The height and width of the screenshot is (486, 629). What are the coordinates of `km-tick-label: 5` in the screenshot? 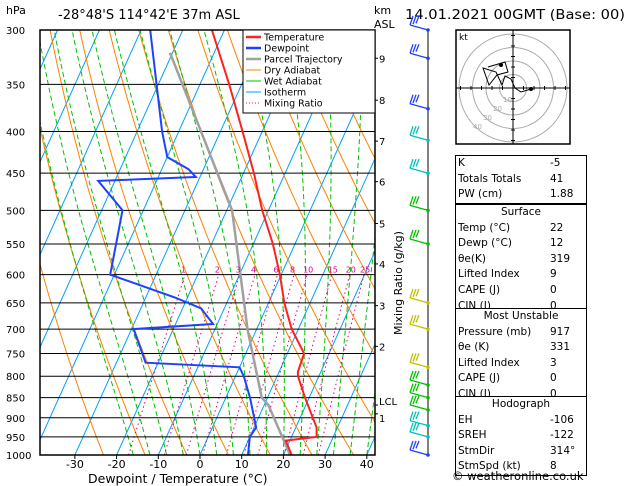 It's located at (382, 224).